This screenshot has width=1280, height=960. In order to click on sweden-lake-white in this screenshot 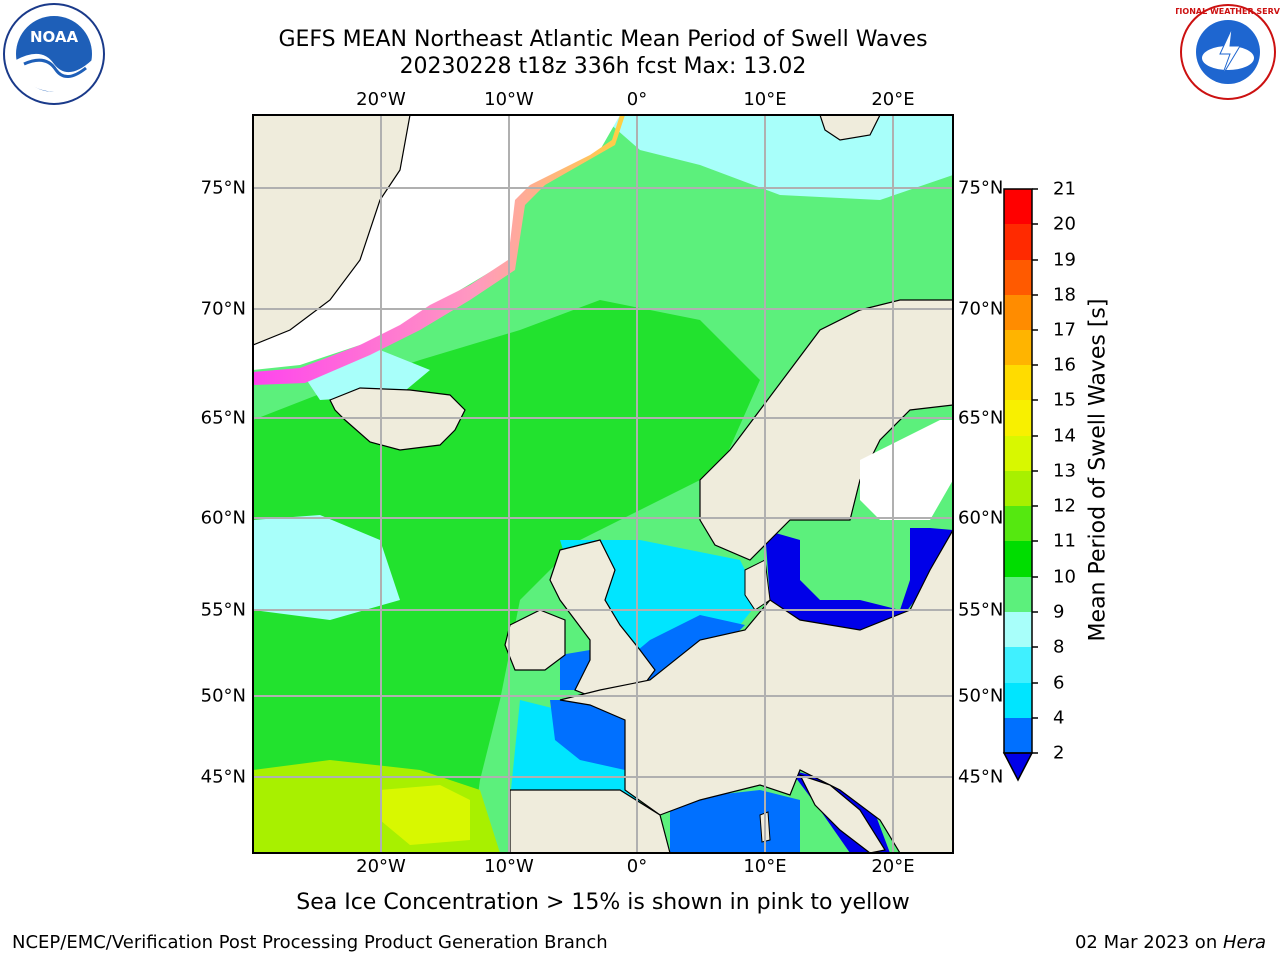, I will do `click(906, 470)`.